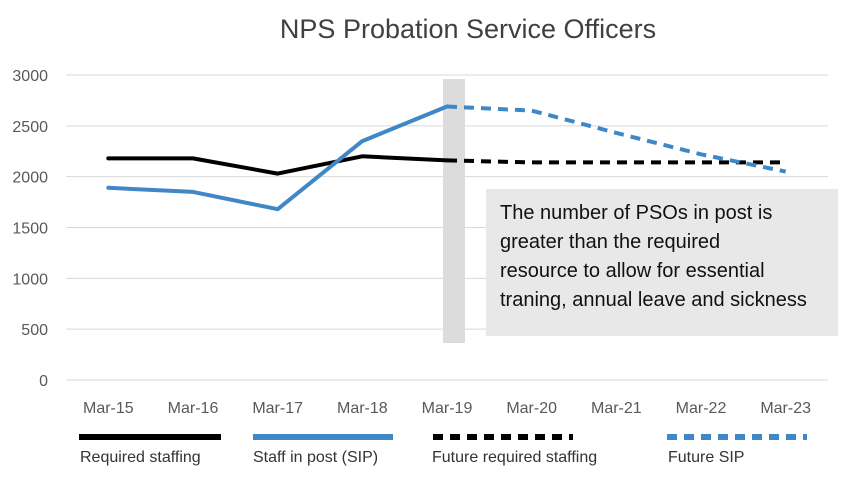 Image resolution: width=850 pixels, height=478 pixels. What do you see at coordinates (447, 408) in the screenshot?
I see `x-tick-label: Mar-19` at bounding box center [447, 408].